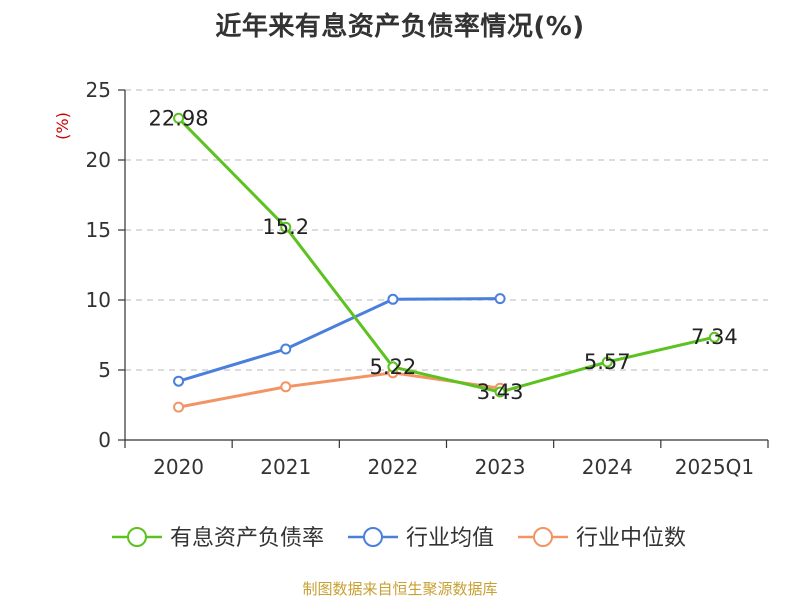  Describe the element at coordinates (98, 300) in the screenshot. I see `y-tick-label-10: 10` at that location.